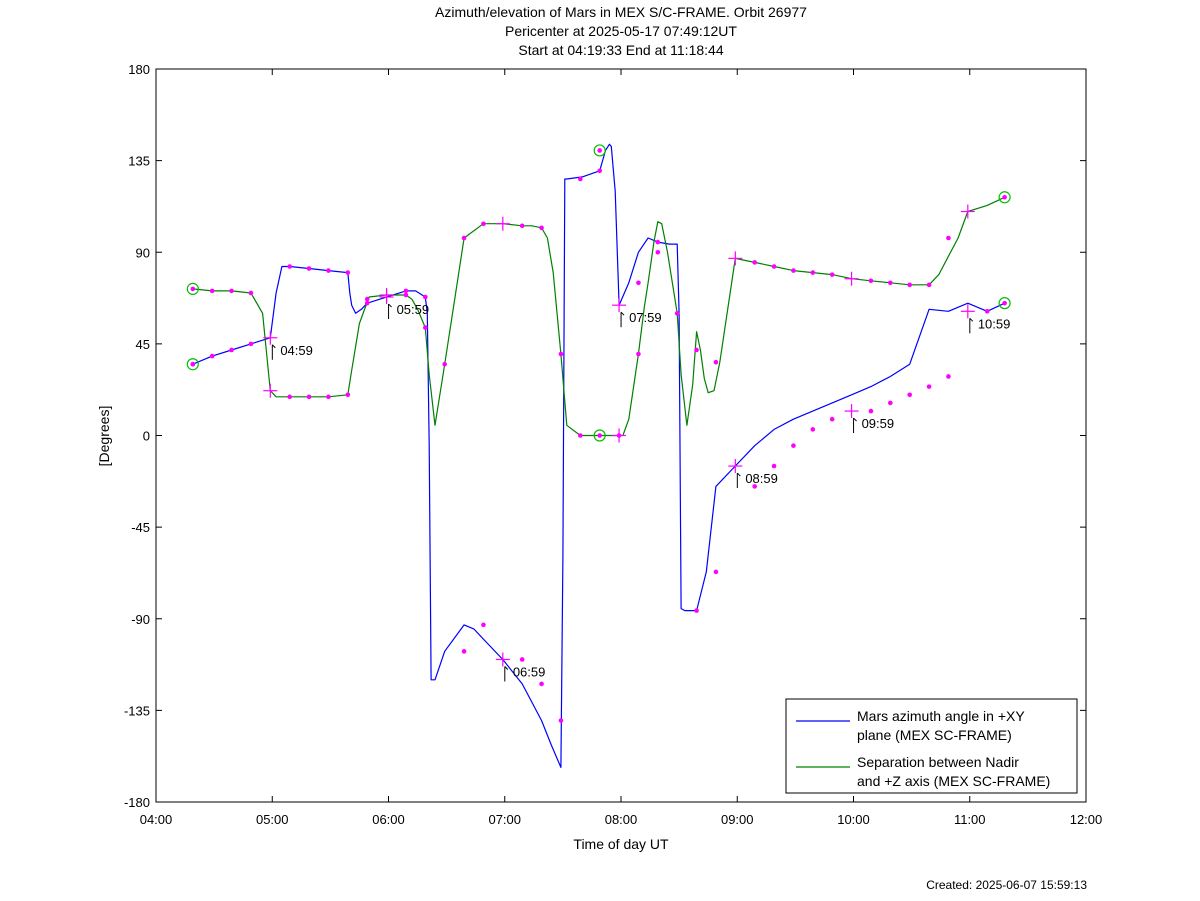  I want to click on hour-label: 04:59, so click(296, 350).